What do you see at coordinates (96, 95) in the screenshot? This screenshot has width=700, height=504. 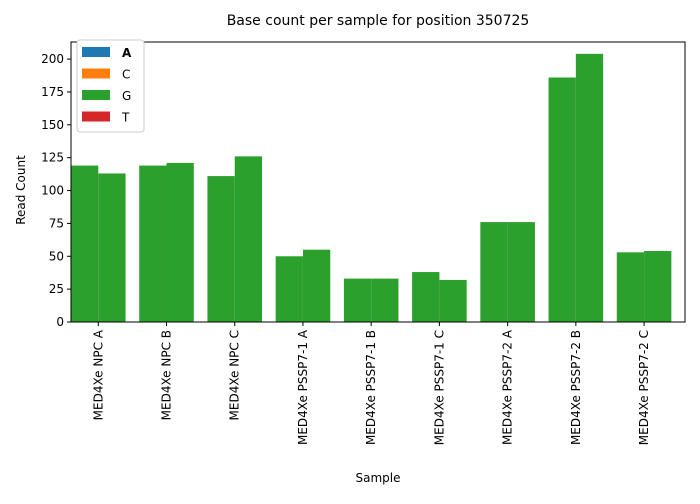 I see `legend-swatch-G` at bounding box center [96, 95].